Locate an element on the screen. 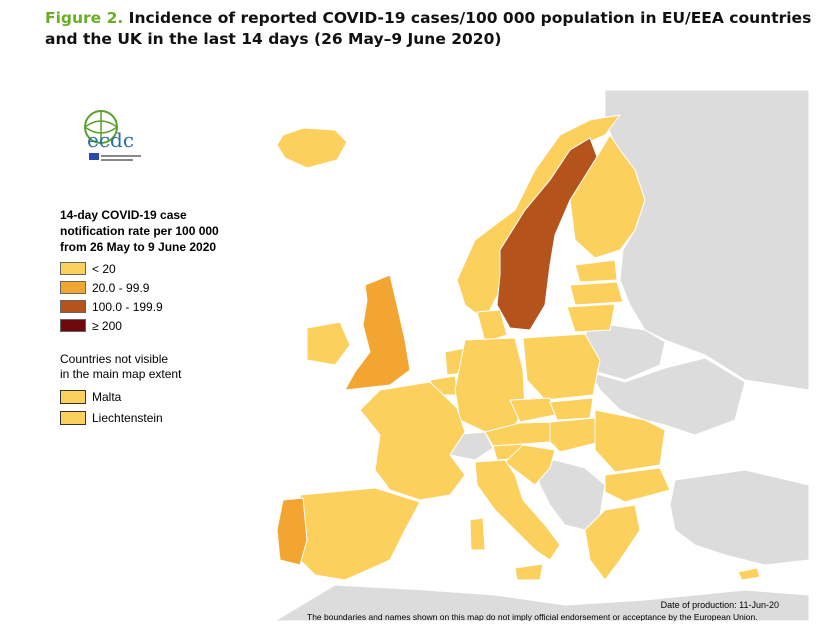  region-finland is located at coordinates (607, 196).